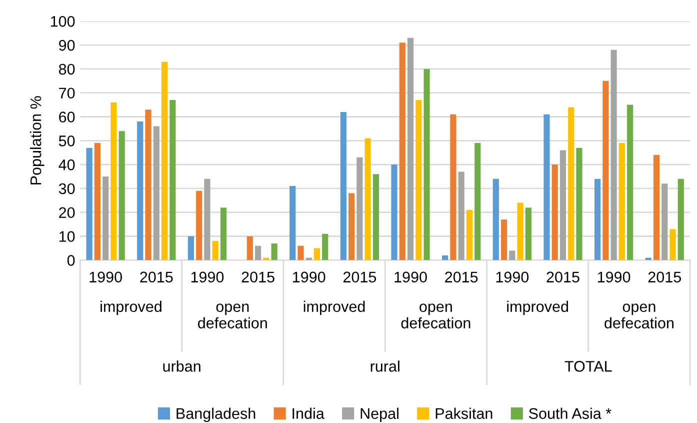 Image resolution: width=697 pixels, height=423 pixels. What do you see at coordinates (385, 366) in the screenshot?
I see `text: rural` at bounding box center [385, 366].